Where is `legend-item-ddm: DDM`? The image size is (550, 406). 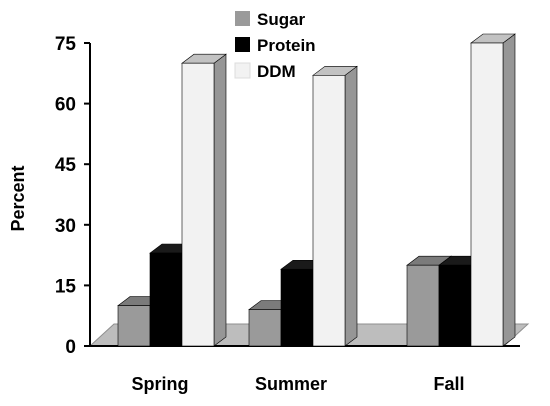 legend-item-ddm: DDM is located at coordinates (265, 71).